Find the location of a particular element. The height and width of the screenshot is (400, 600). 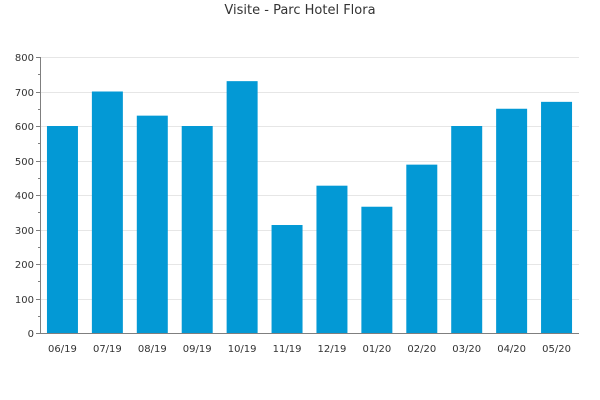

y-tick-label: 200 is located at coordinates (24, 265).